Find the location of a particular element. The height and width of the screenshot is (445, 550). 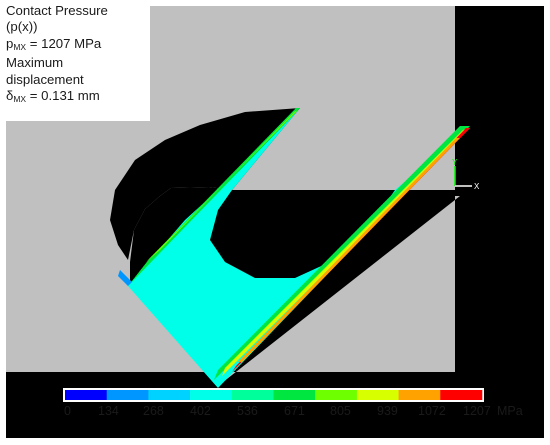

legend-tick-0: 0 is located at coordinates (67, 411).